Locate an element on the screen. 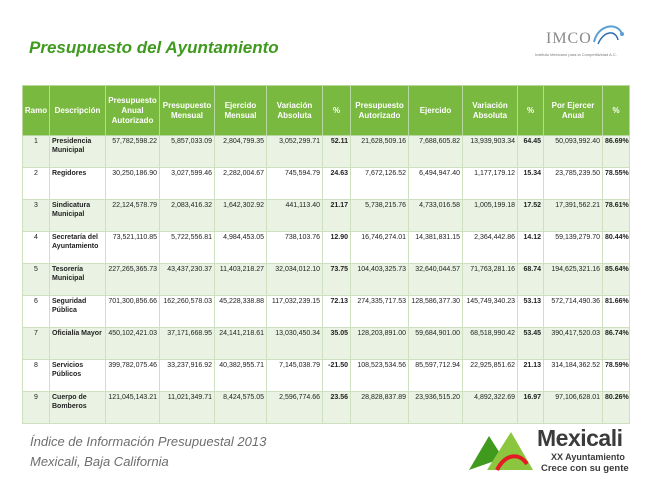 This screenshot has width=650, height=487. column-header: Por Ejercer Anual is located at coordinates (573, 110).